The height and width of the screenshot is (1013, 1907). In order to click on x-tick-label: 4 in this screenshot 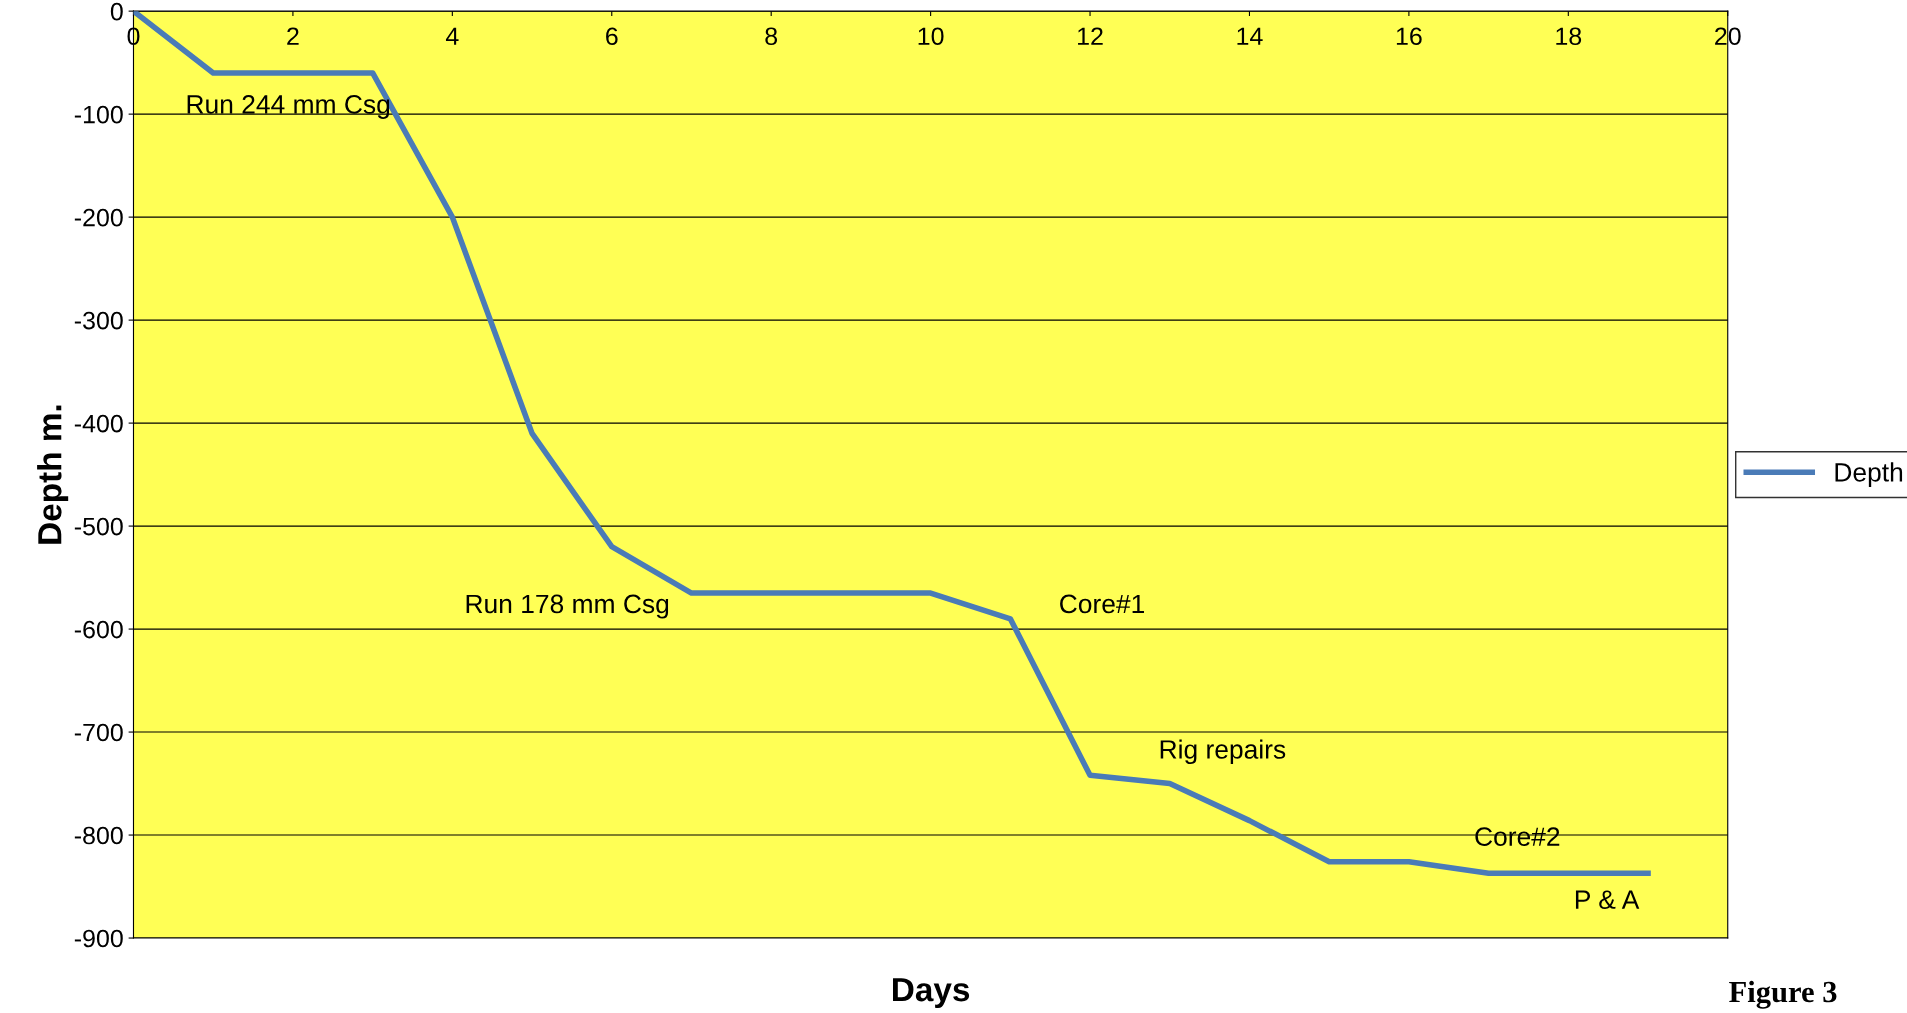, I will do `click(452, 36)`.